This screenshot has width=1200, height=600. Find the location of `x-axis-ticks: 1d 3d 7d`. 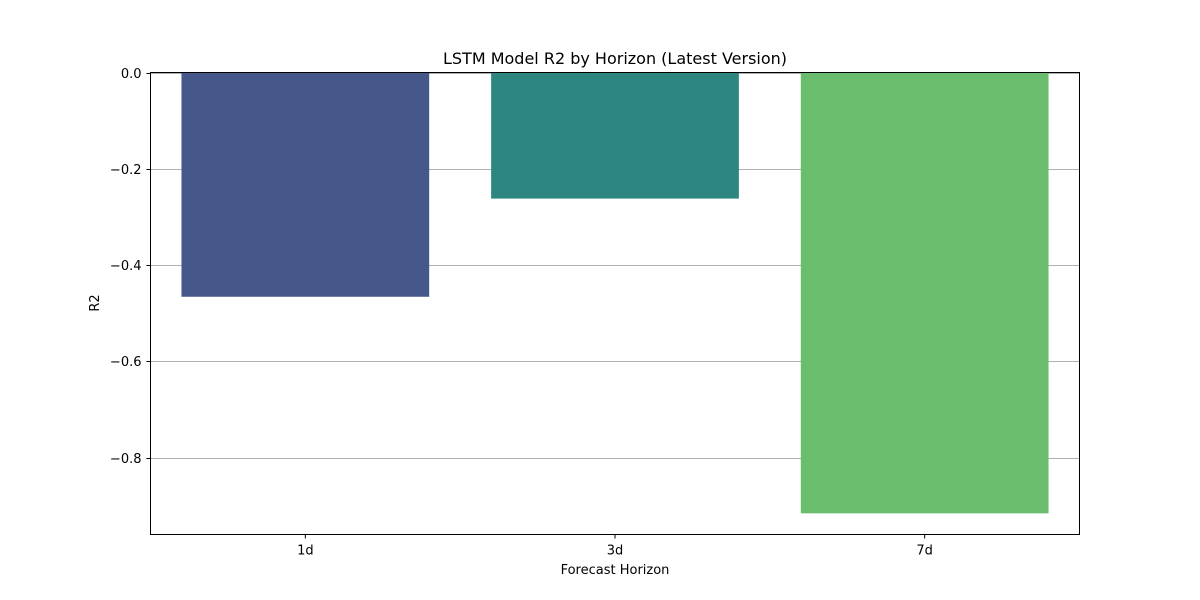

x-axis-ticks: 1d 3d 7d is located at coordinates (615, 546).